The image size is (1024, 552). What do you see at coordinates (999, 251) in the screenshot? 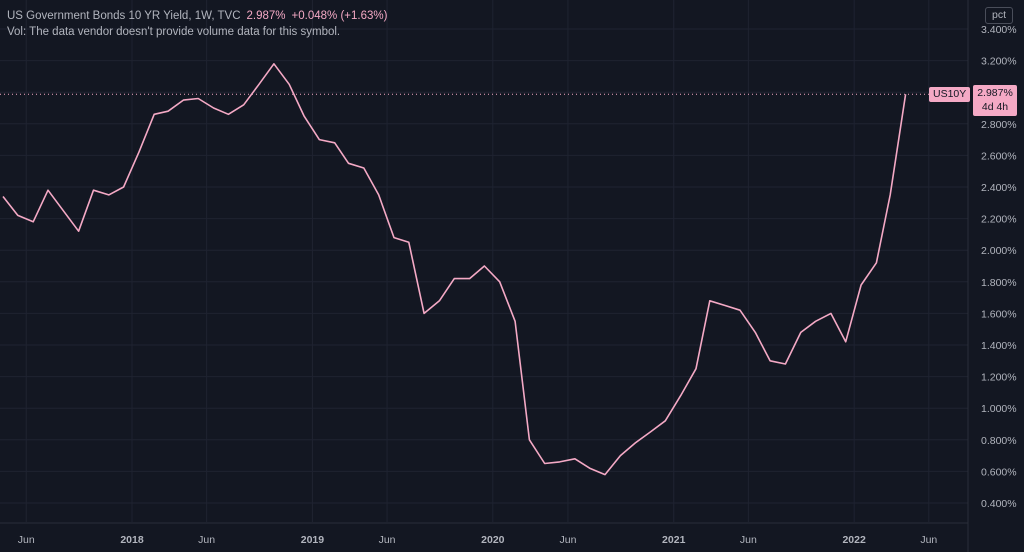
I see `y-tick-label: 2.000%` at bounding box center [999, 251].